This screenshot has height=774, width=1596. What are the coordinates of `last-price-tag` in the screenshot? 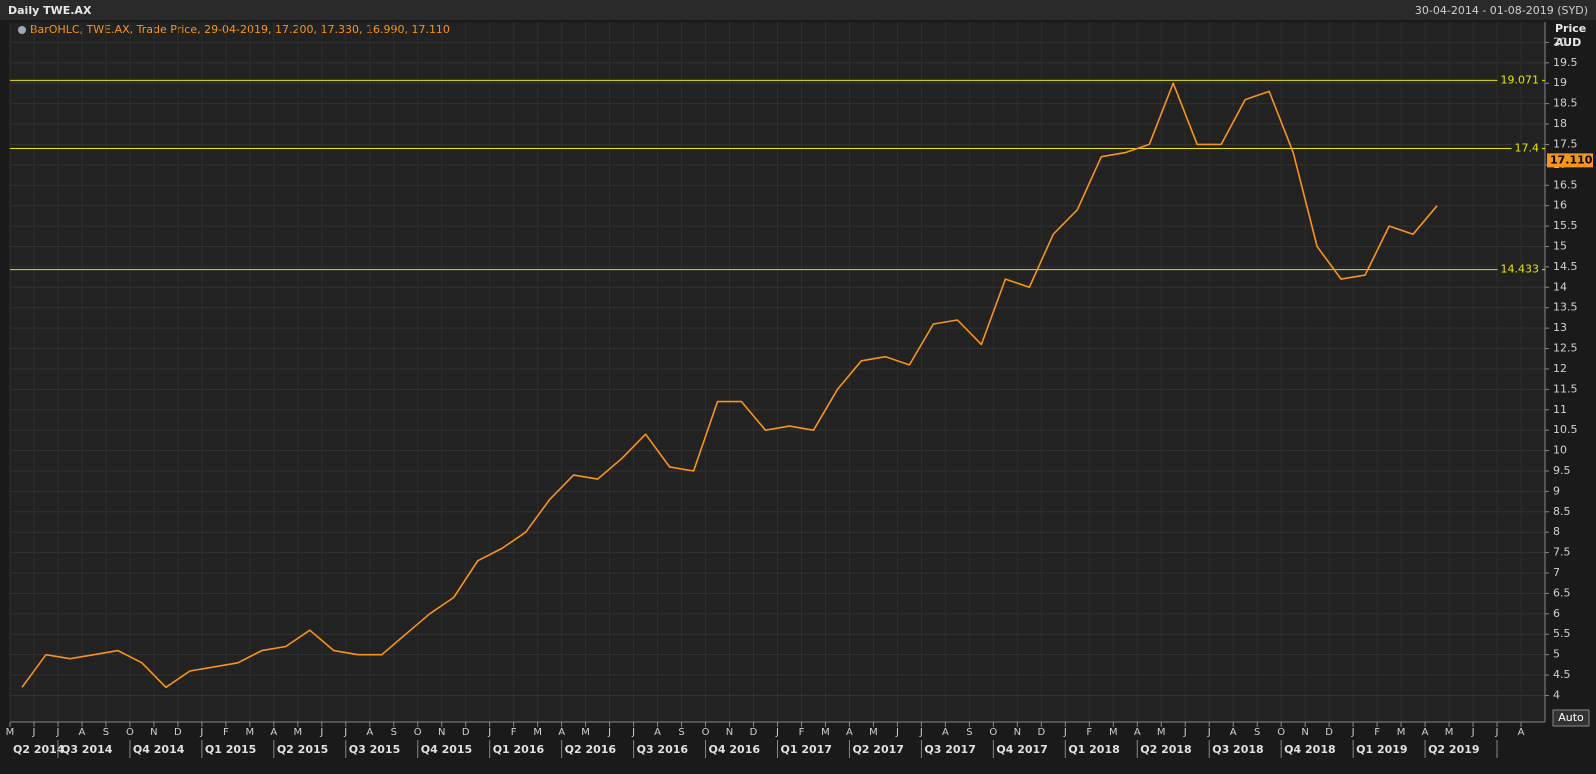 It's located at (1570, 160).